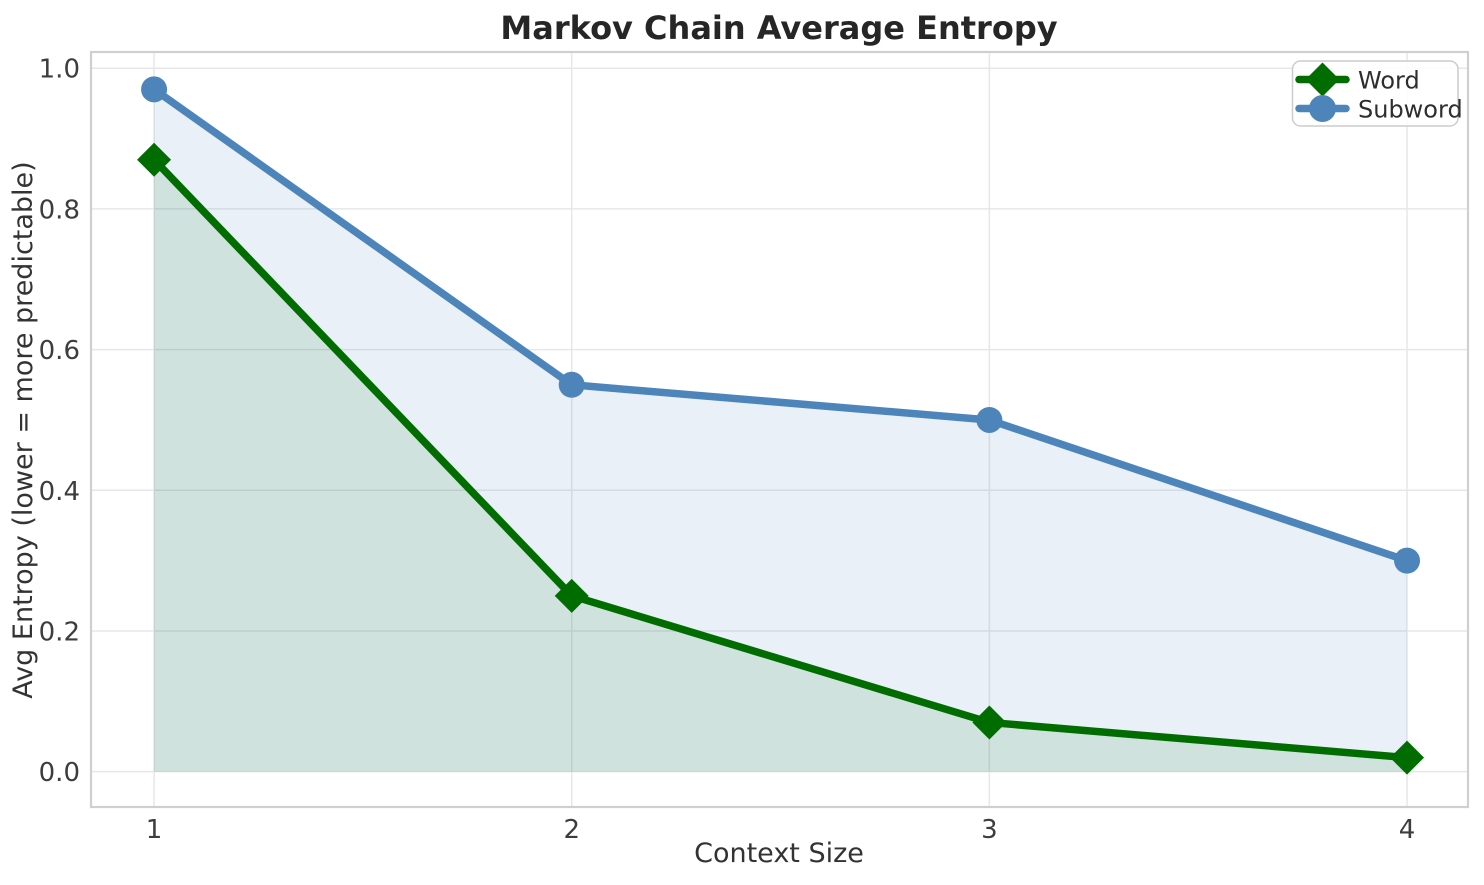 The height and width of the screenshot is (885, 1484). What do you see at coordinates (1322, 79) in the screenshot?
I see `legend-diamond-icon` at bounding box center [1322, 79].